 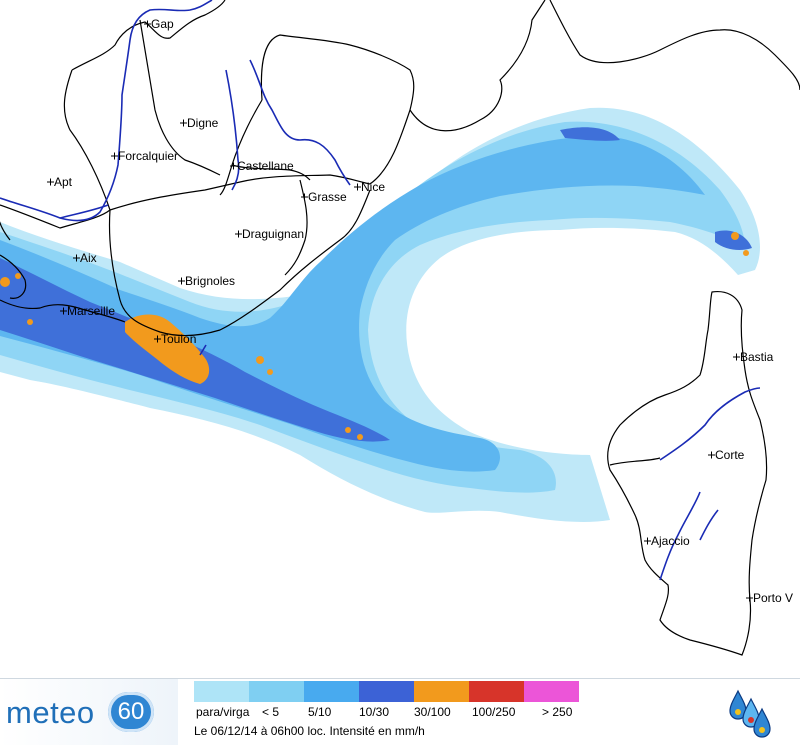 I want to click on legend-swatch-lt5, so click(x=276, y=691).